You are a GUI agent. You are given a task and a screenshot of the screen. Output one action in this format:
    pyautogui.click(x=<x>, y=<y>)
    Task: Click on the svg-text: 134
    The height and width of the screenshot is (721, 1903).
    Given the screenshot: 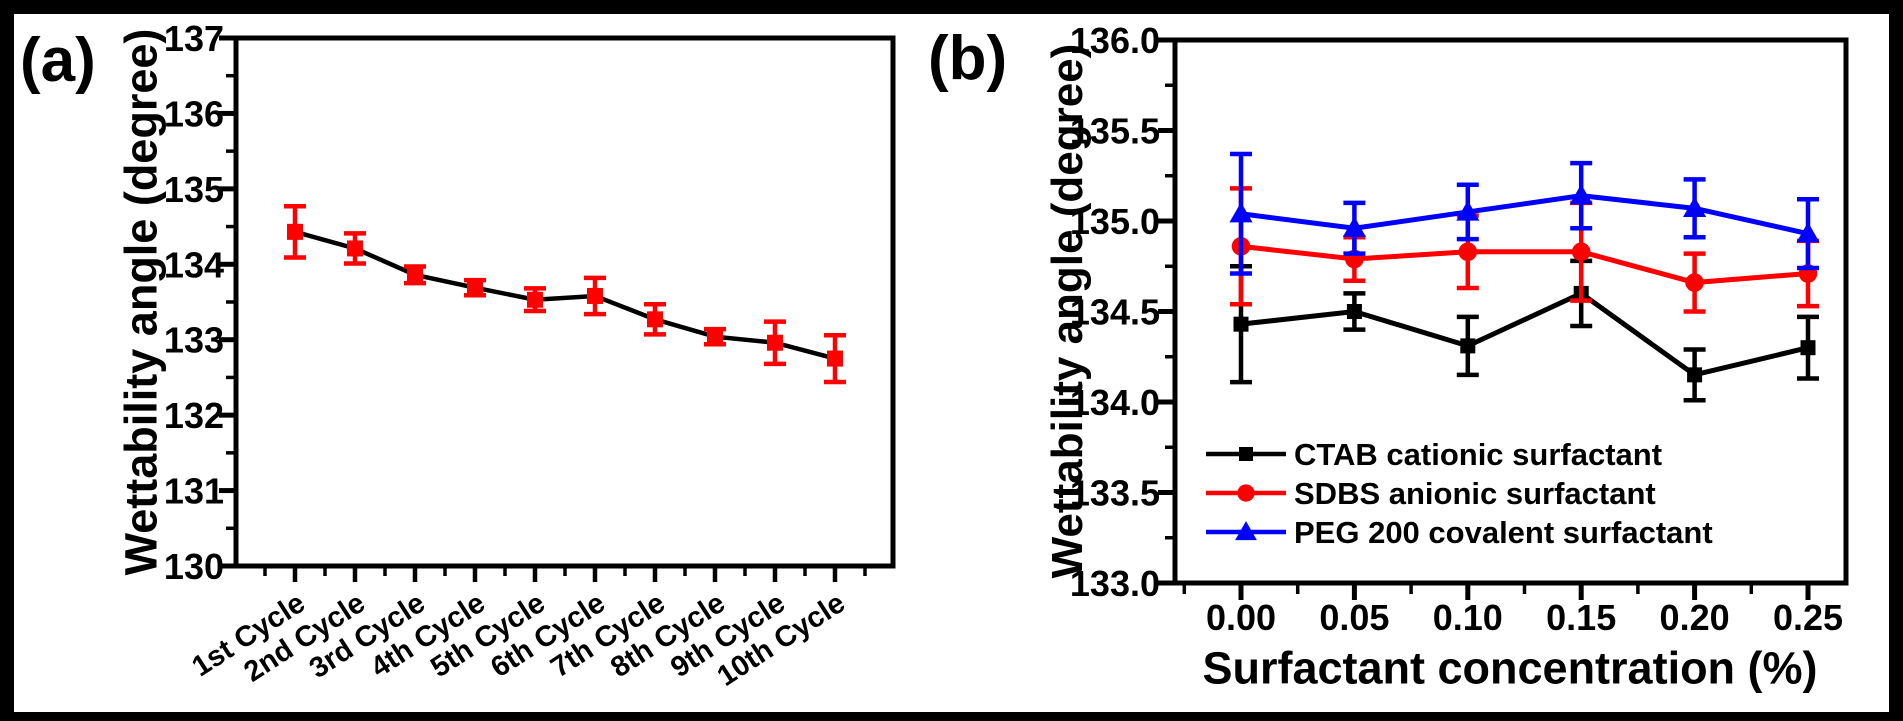 What is the action you would take?
    pyautogui.click(x=194, y=264)
    